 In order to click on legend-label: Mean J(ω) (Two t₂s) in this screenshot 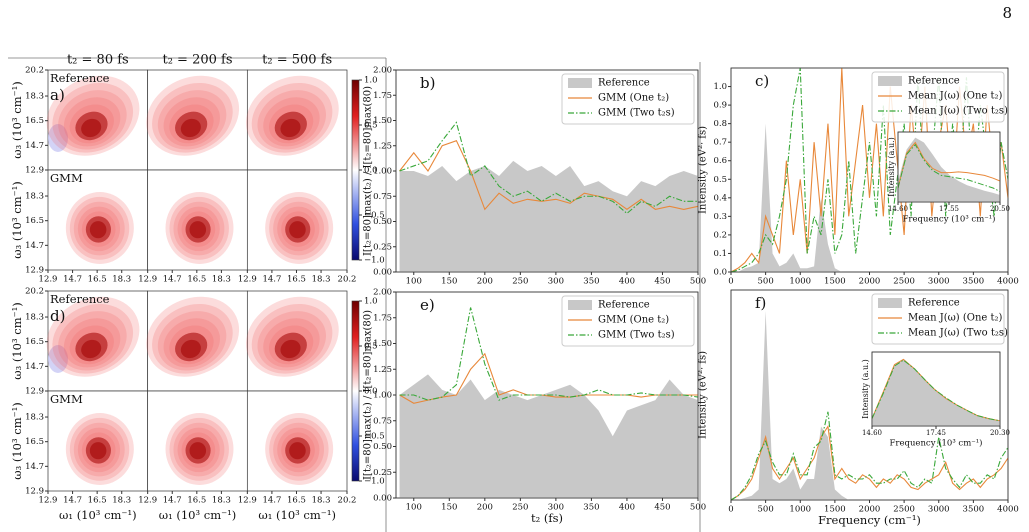, I will do `click(958, 333)`.